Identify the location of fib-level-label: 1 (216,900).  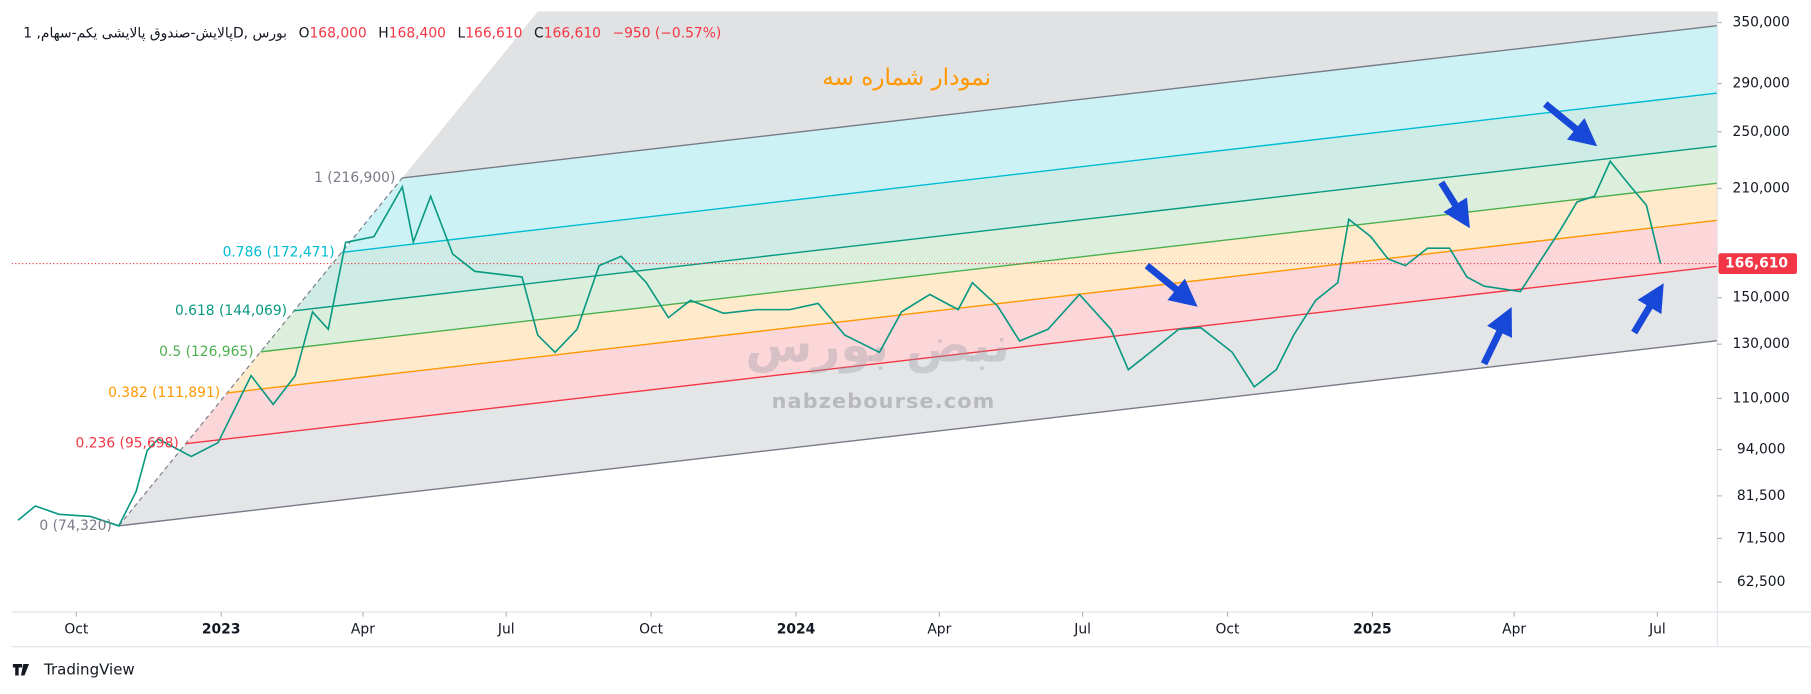
(354, 178).